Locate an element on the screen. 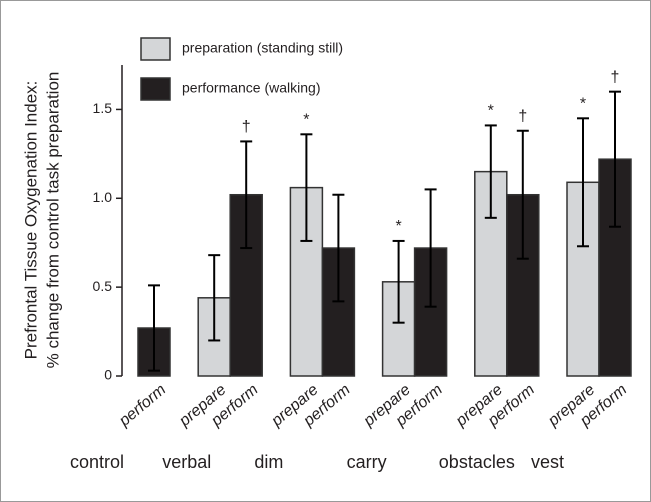 This screenshot has height=502, width=651. x-tick-label: control is located at coordinates (97, 462).